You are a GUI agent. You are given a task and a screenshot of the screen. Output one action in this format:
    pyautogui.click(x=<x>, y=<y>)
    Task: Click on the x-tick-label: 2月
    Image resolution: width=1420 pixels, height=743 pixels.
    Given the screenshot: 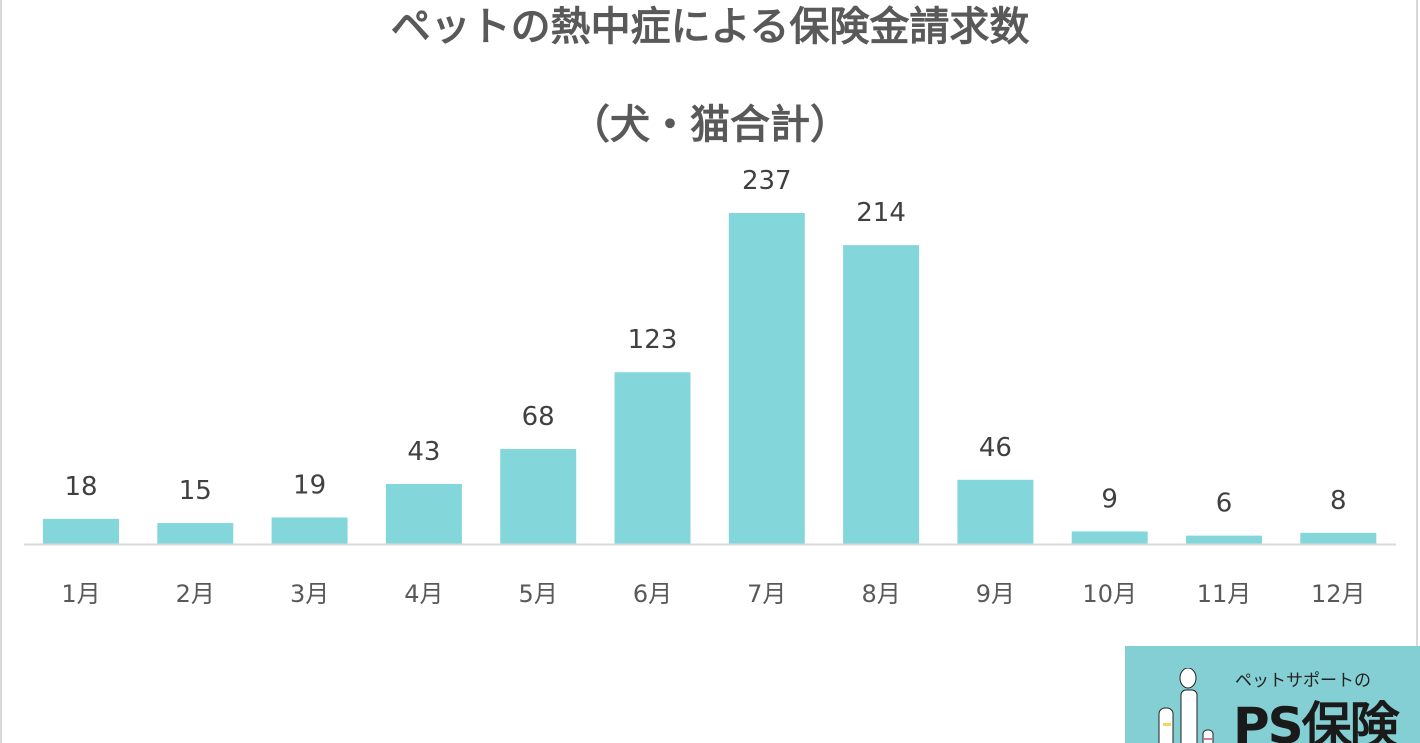 What is the action you would take?
    pyautogui.click(x=195, y=594)
    